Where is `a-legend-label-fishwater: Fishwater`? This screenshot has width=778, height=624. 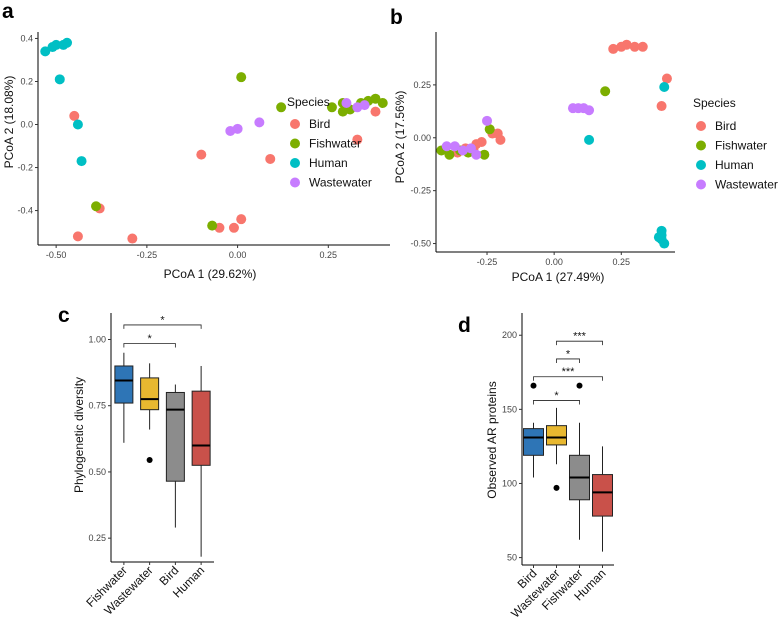
a-legend-label-fishwater: Fishwater is located at coordinates (335, 144).